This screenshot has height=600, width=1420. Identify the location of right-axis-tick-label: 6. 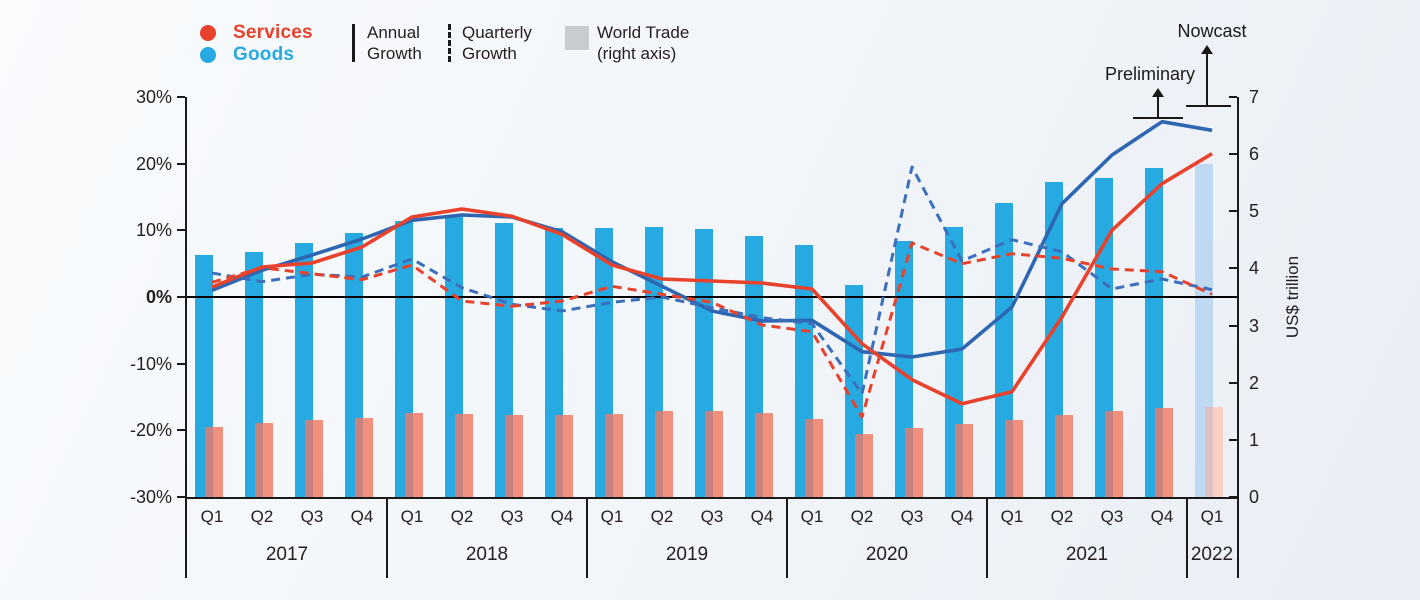
(1254, 154).